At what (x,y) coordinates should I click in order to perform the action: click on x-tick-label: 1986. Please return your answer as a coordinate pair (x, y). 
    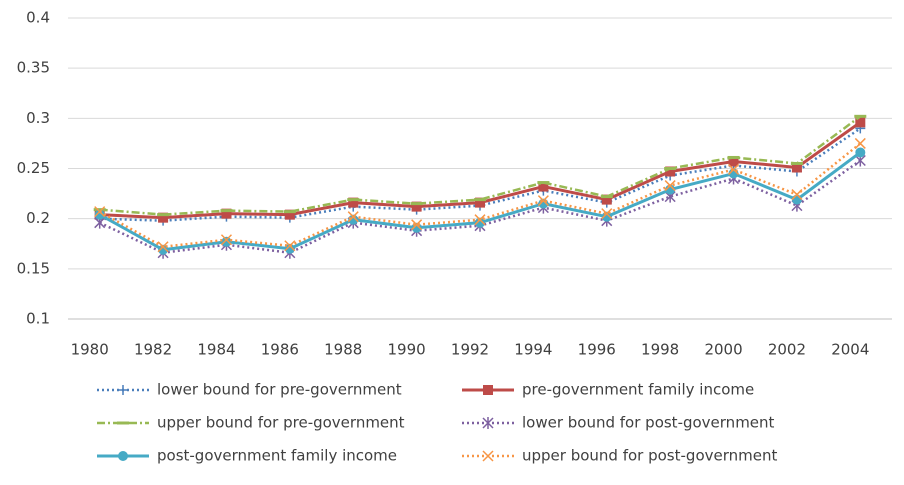
    Looking at the image, I should click on (280, 350).